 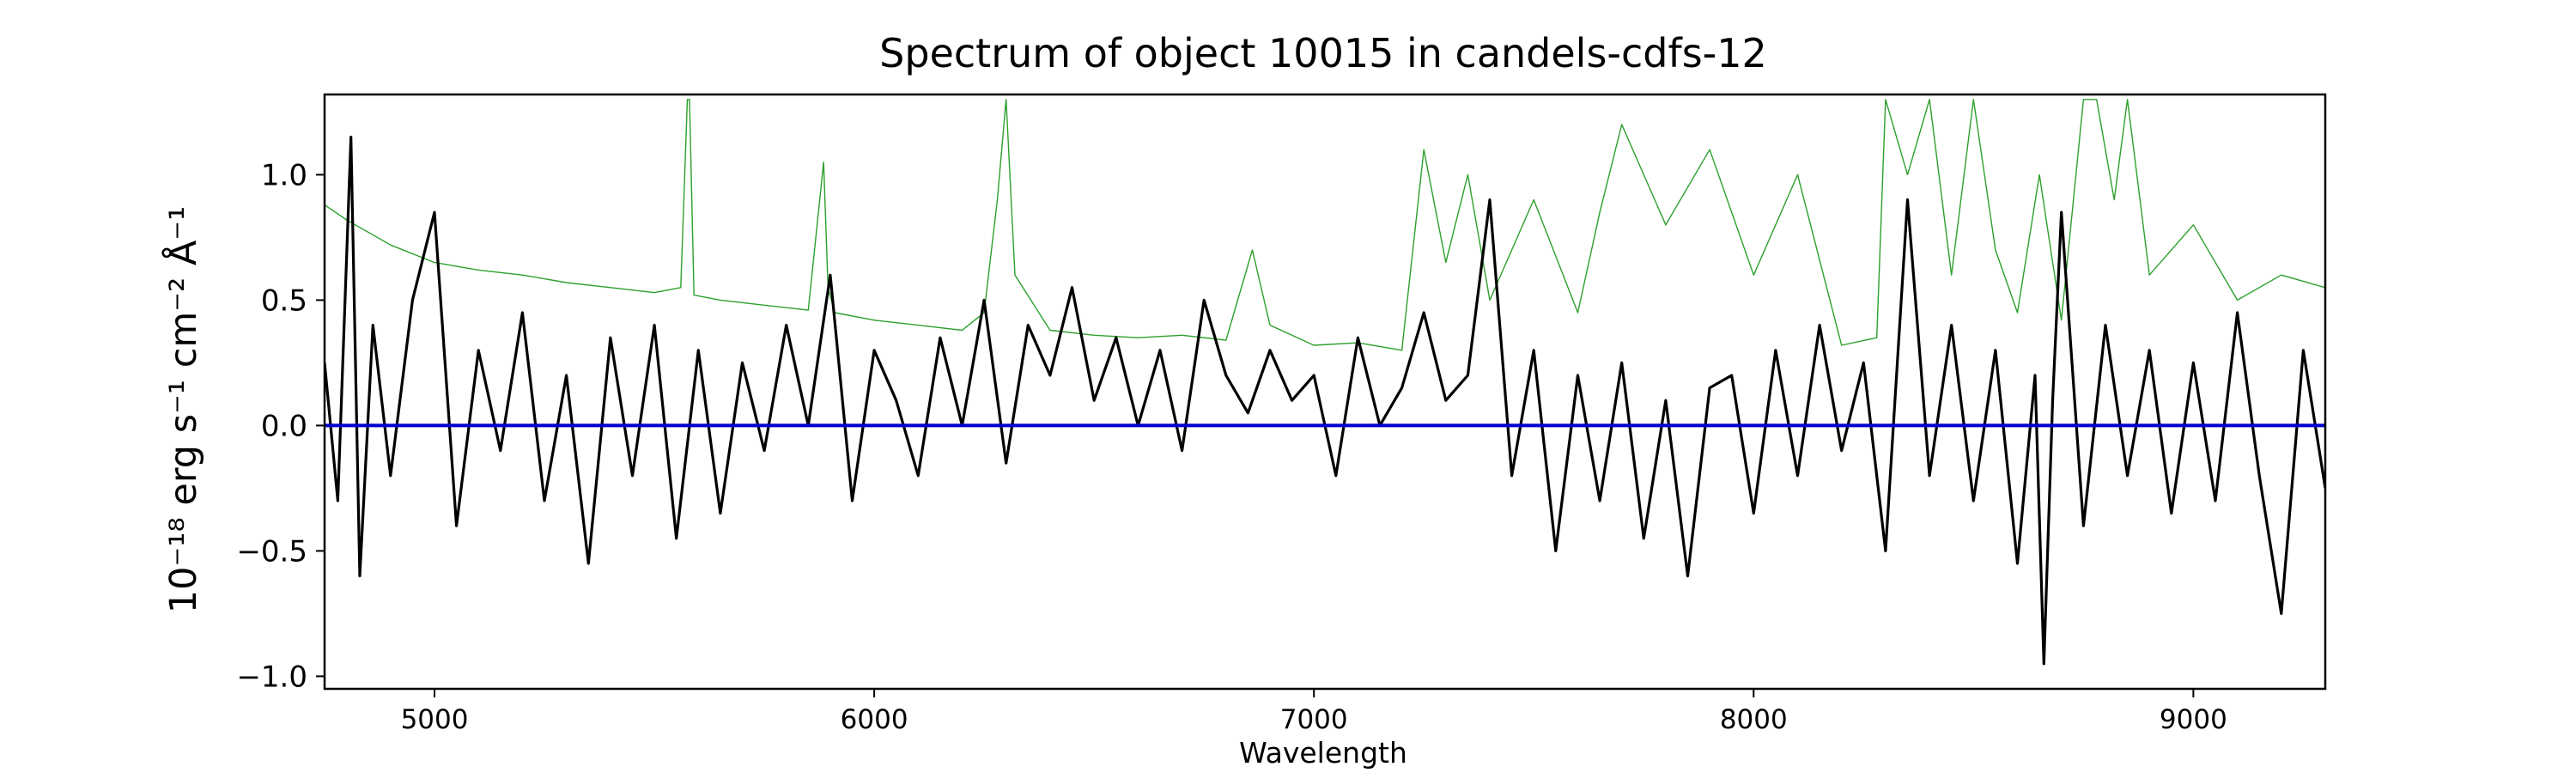 What do you see at coordinates (435, 719) in the screenshot?
I see `x-tick-label: 5000` at bounding box center [435, 719].